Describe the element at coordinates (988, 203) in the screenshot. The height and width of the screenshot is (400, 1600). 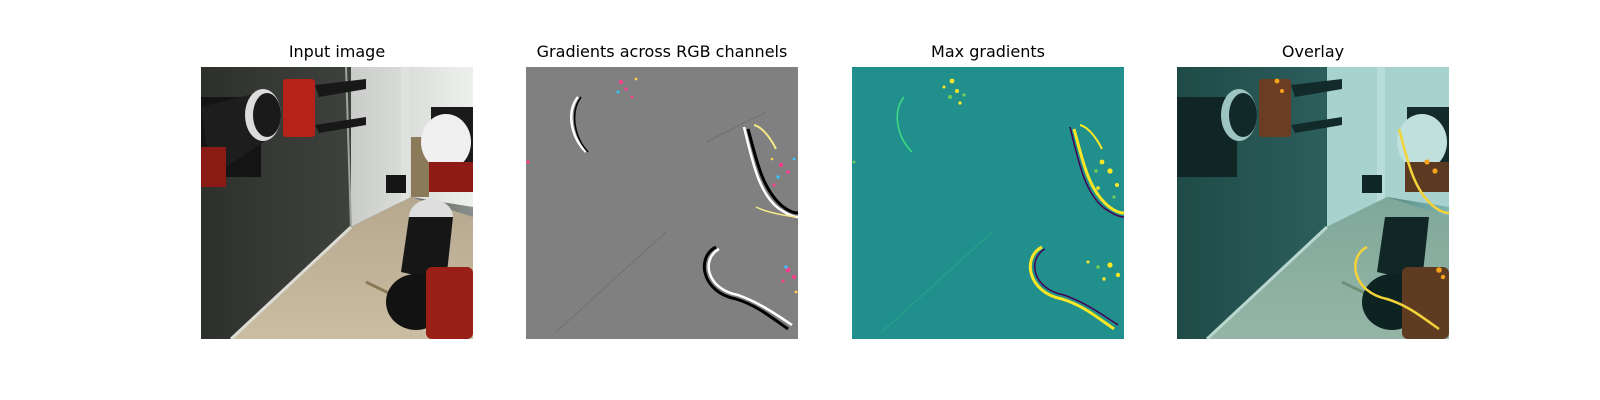
I see `max-gradients-image` at that location.